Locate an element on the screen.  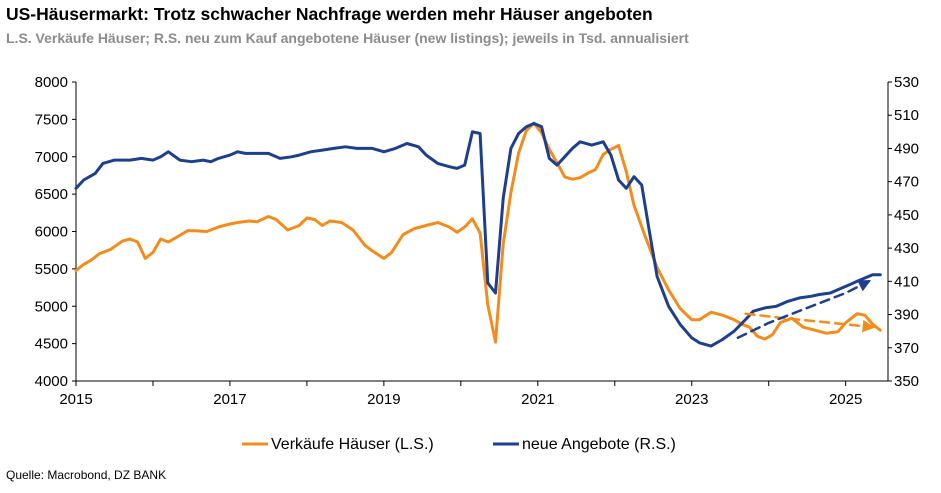
y-right-tick-label: 530 is located at coordinates (906, 82).